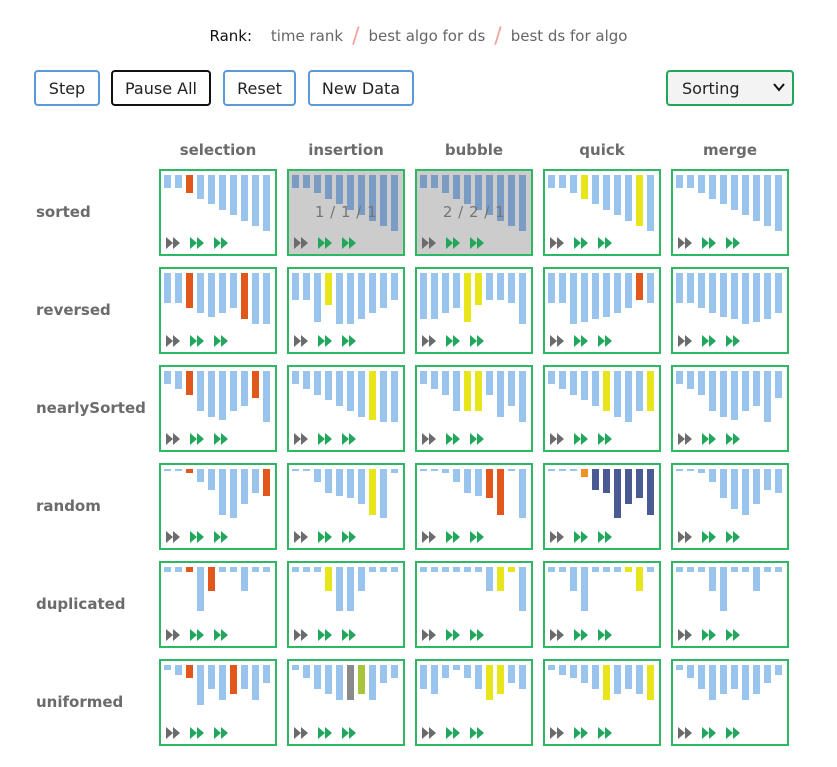 The image size is (837, 767). I want to click on sort-cell: 2 / 2 / 1, so click(474, 212).